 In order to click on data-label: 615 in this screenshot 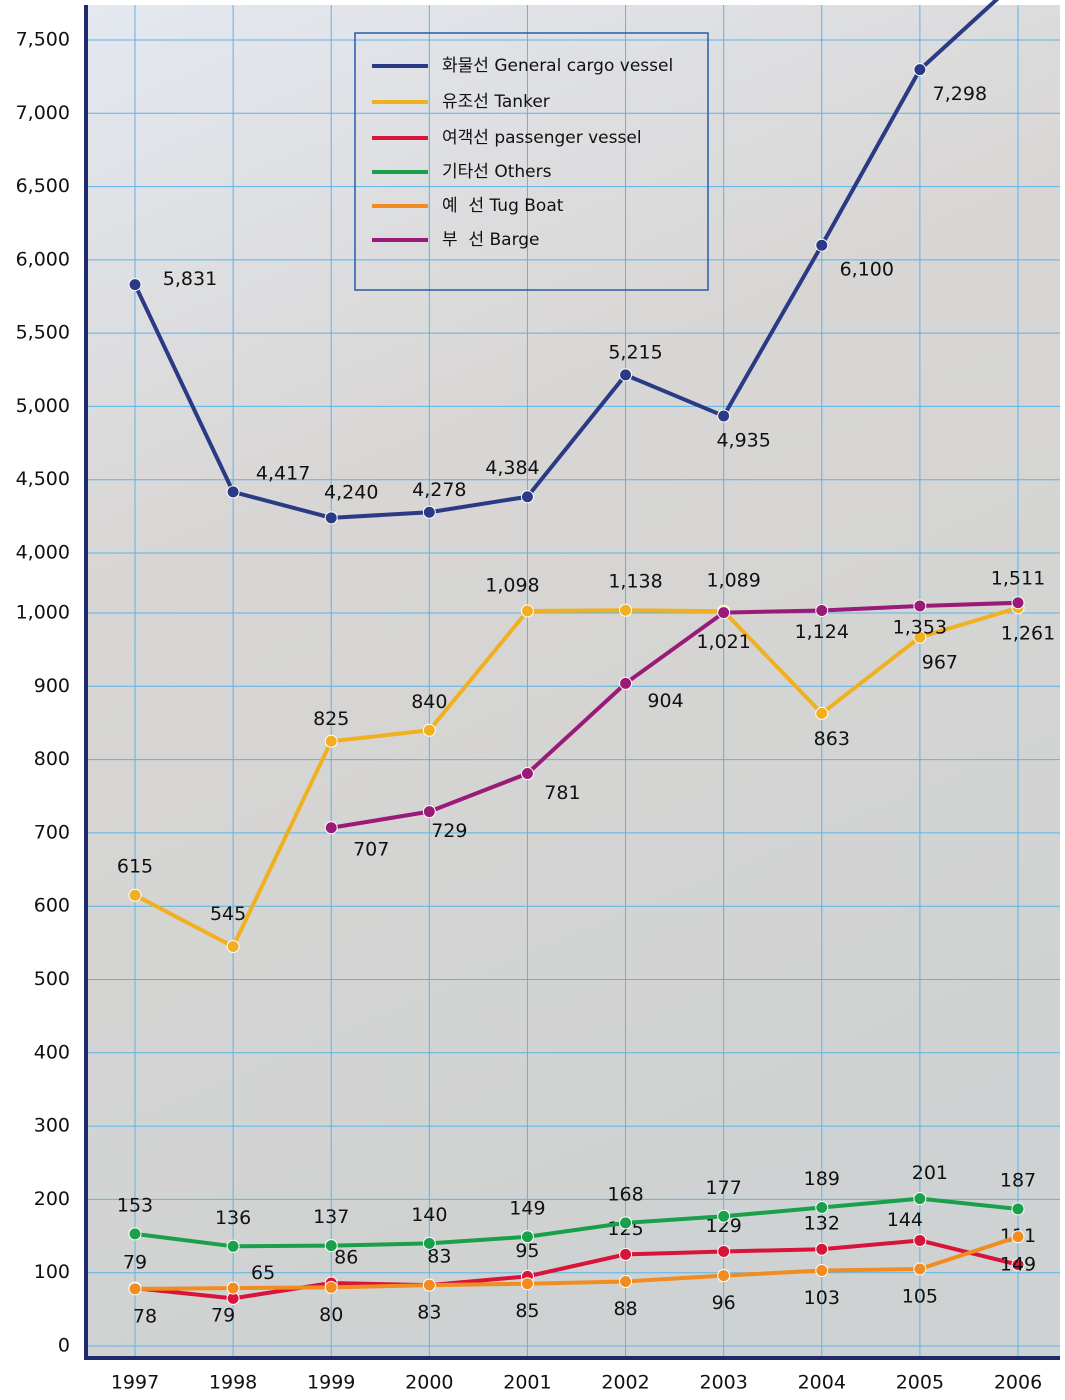, I will do `click(135, 867)`.